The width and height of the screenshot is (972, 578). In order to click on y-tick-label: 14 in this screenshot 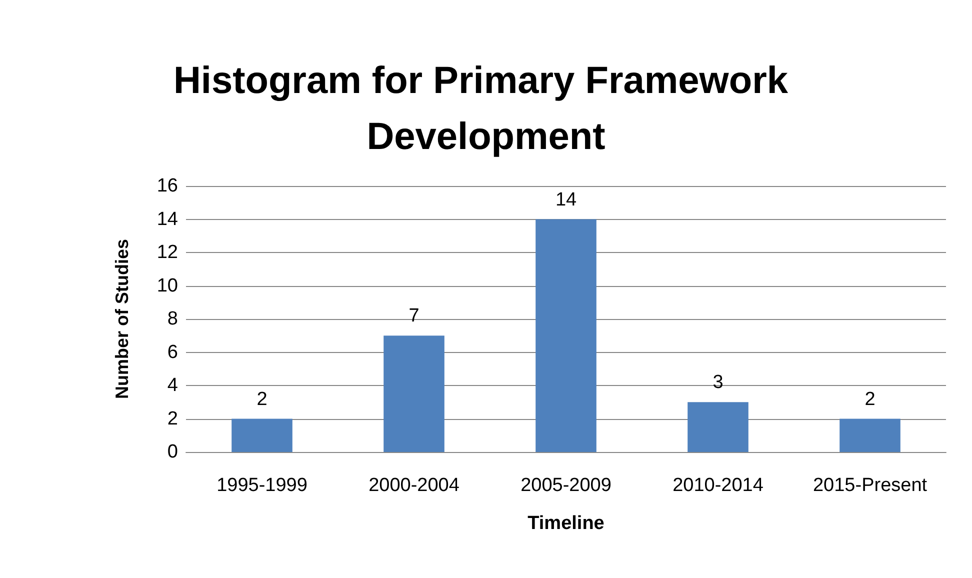, I will do `click(167, 219)`.